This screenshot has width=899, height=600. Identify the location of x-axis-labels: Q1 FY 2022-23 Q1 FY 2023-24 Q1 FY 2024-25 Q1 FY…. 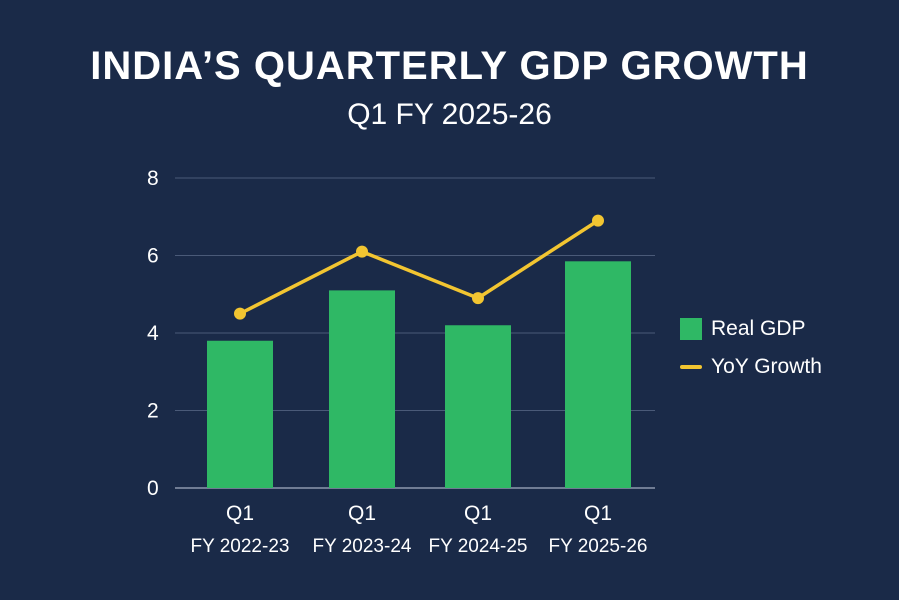
(419, 529).